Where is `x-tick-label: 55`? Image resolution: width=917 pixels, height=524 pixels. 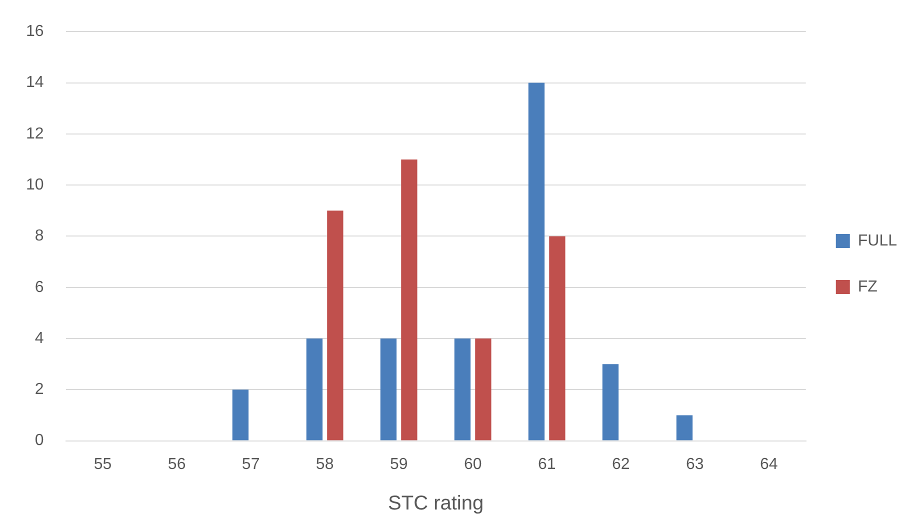
x-tick-label: 55 is located at coordinates (103, 464).